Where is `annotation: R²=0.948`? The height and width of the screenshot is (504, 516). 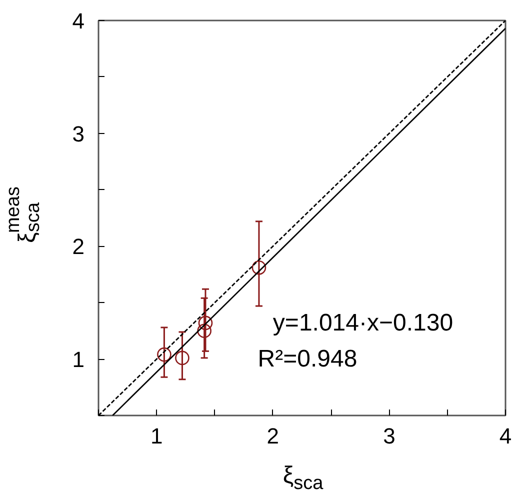 annotation: R²=0.948 is located at coordinates (308, 359).